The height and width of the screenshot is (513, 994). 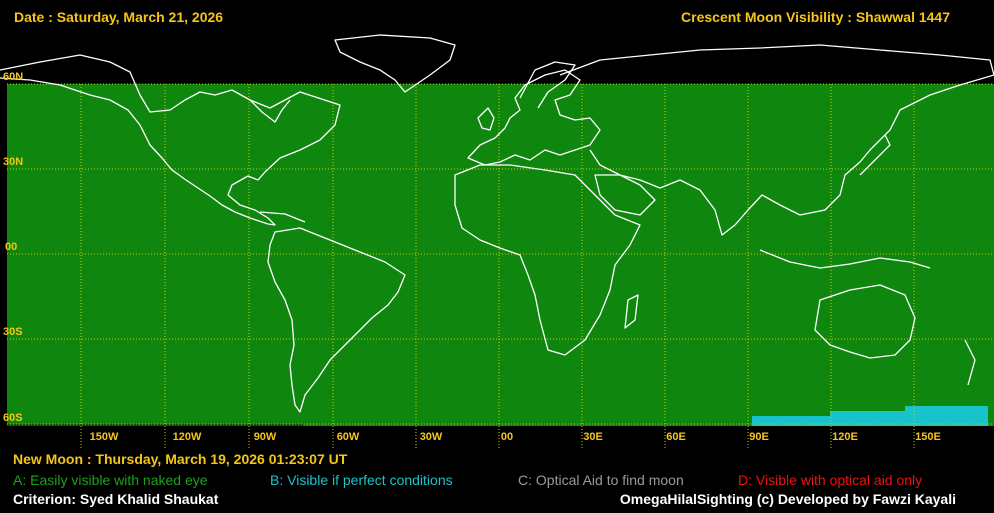 What do you see at coordinates (13, 418) in the screenshot?
I see `lat-label-60s: 60S` at bounding box center [13, 418].